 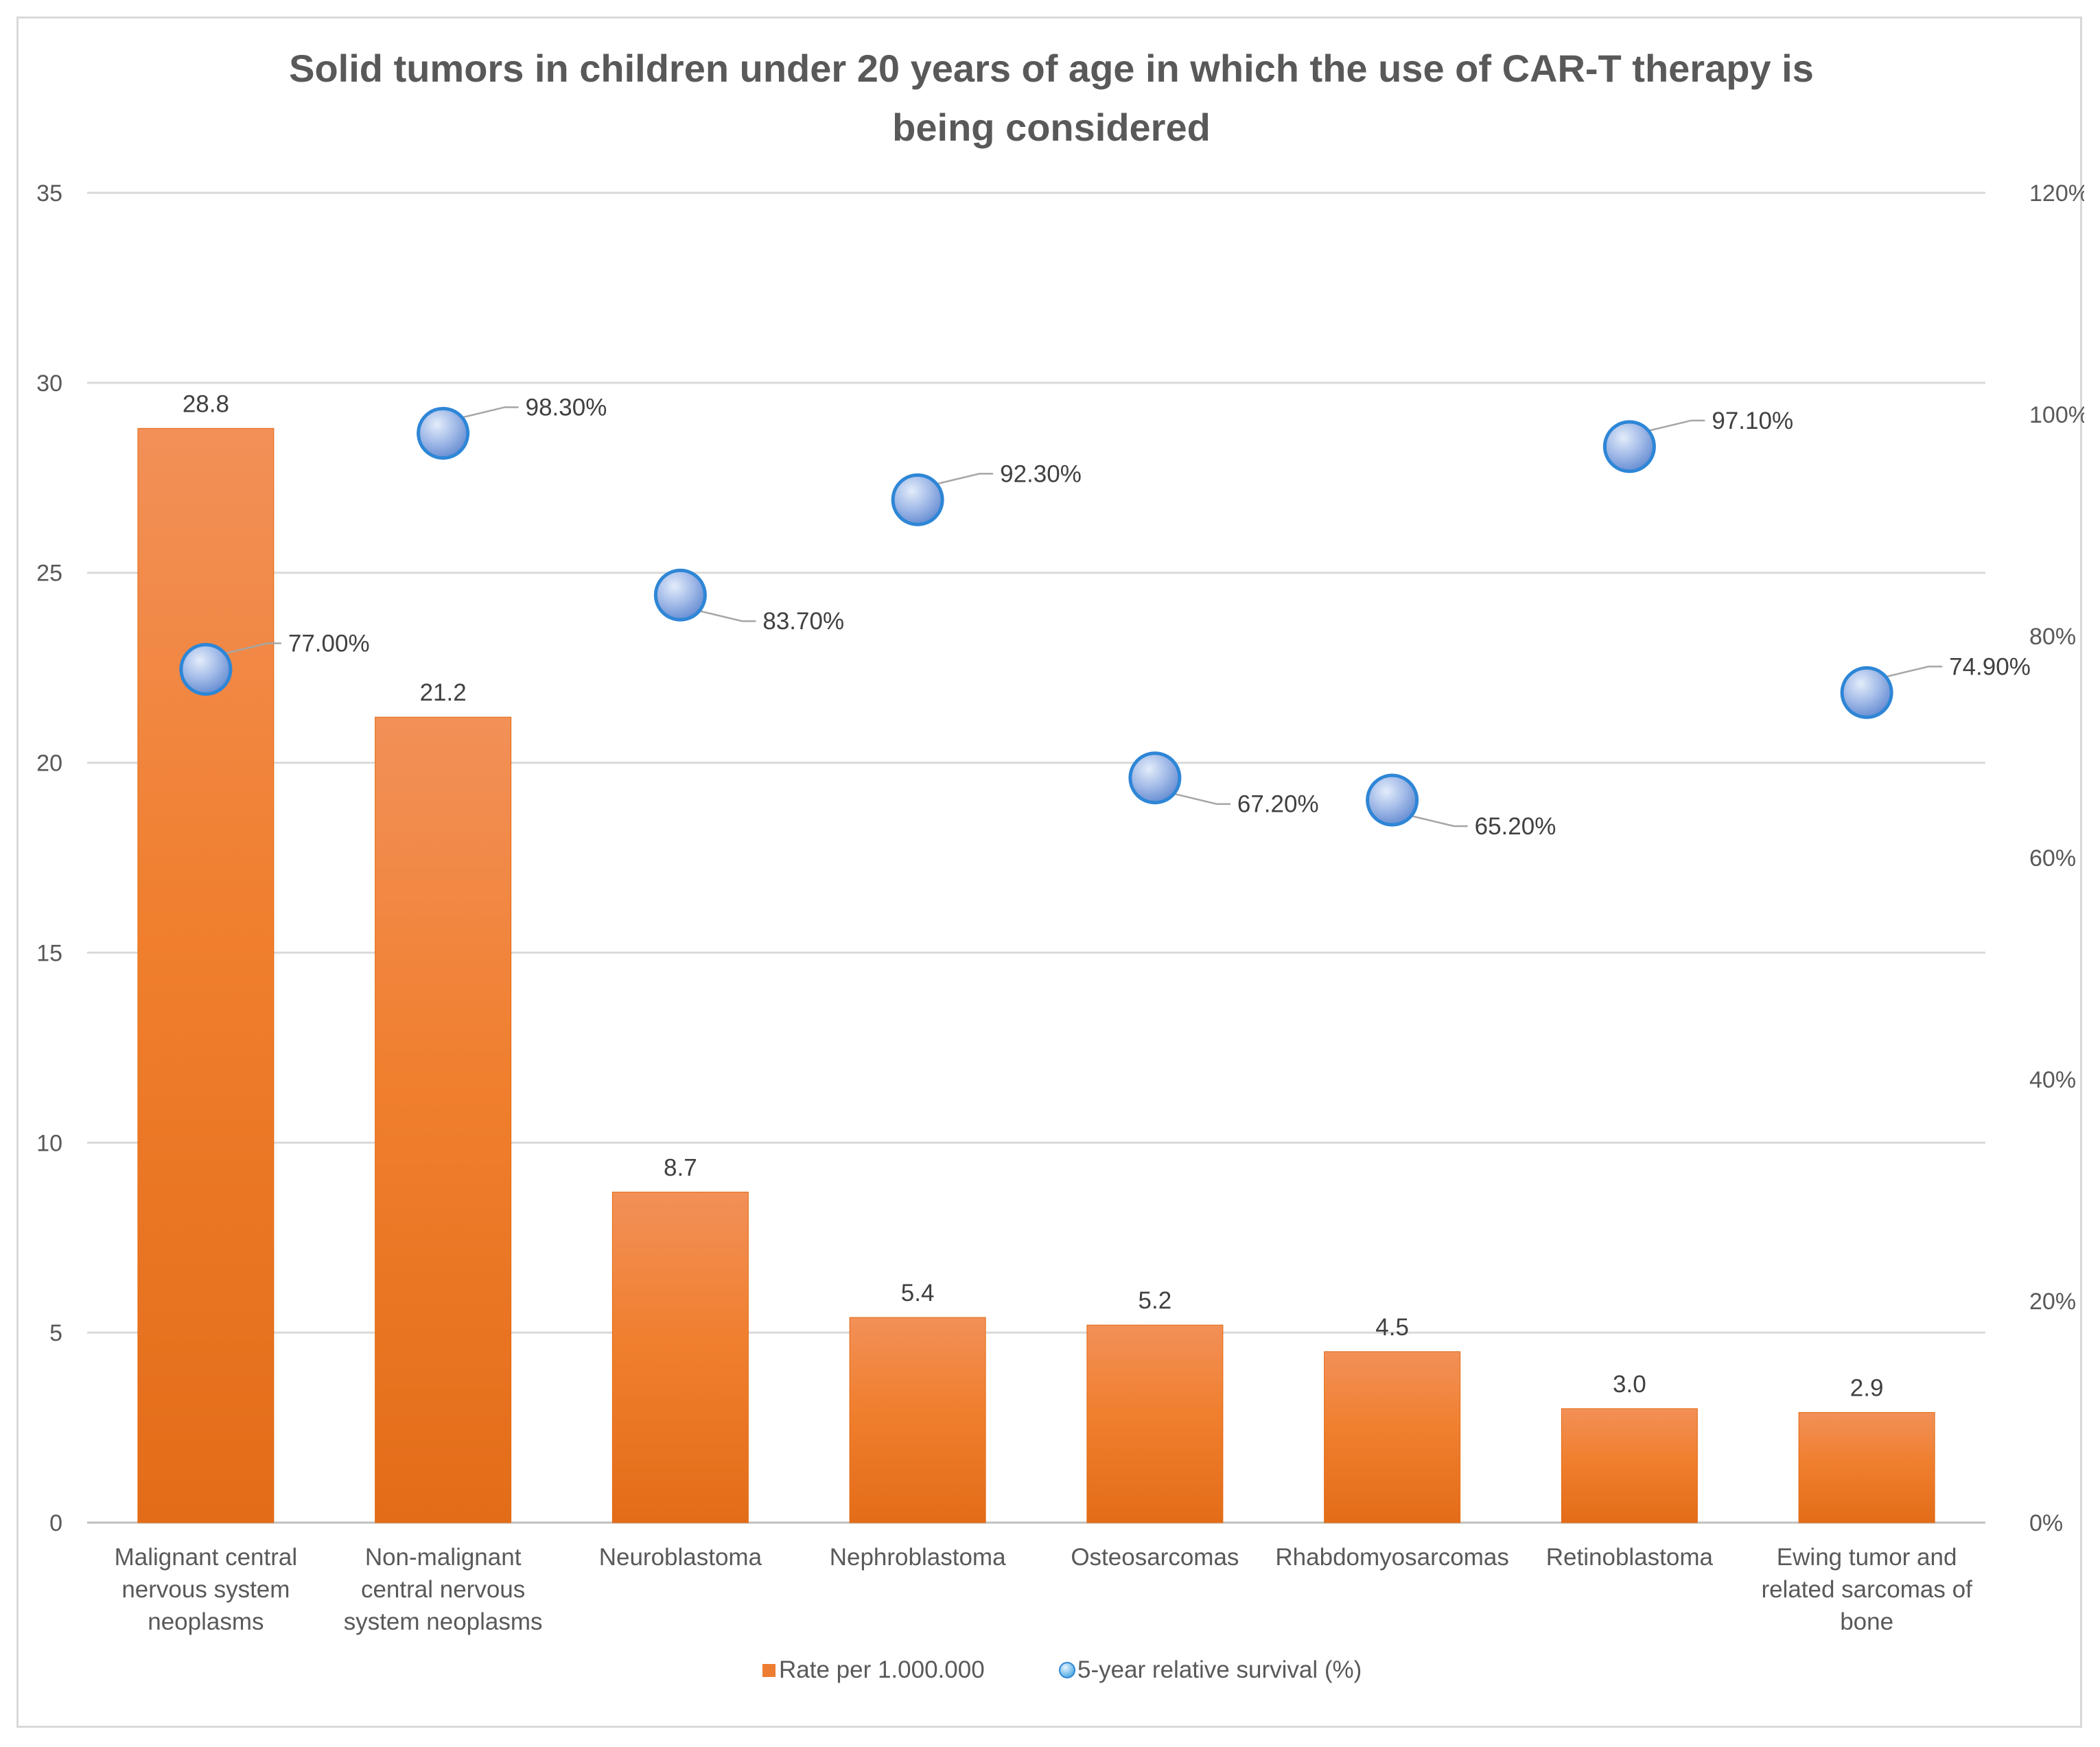 I want to click on bar-data-label: 5.2, so click(x=1155, y=1300).